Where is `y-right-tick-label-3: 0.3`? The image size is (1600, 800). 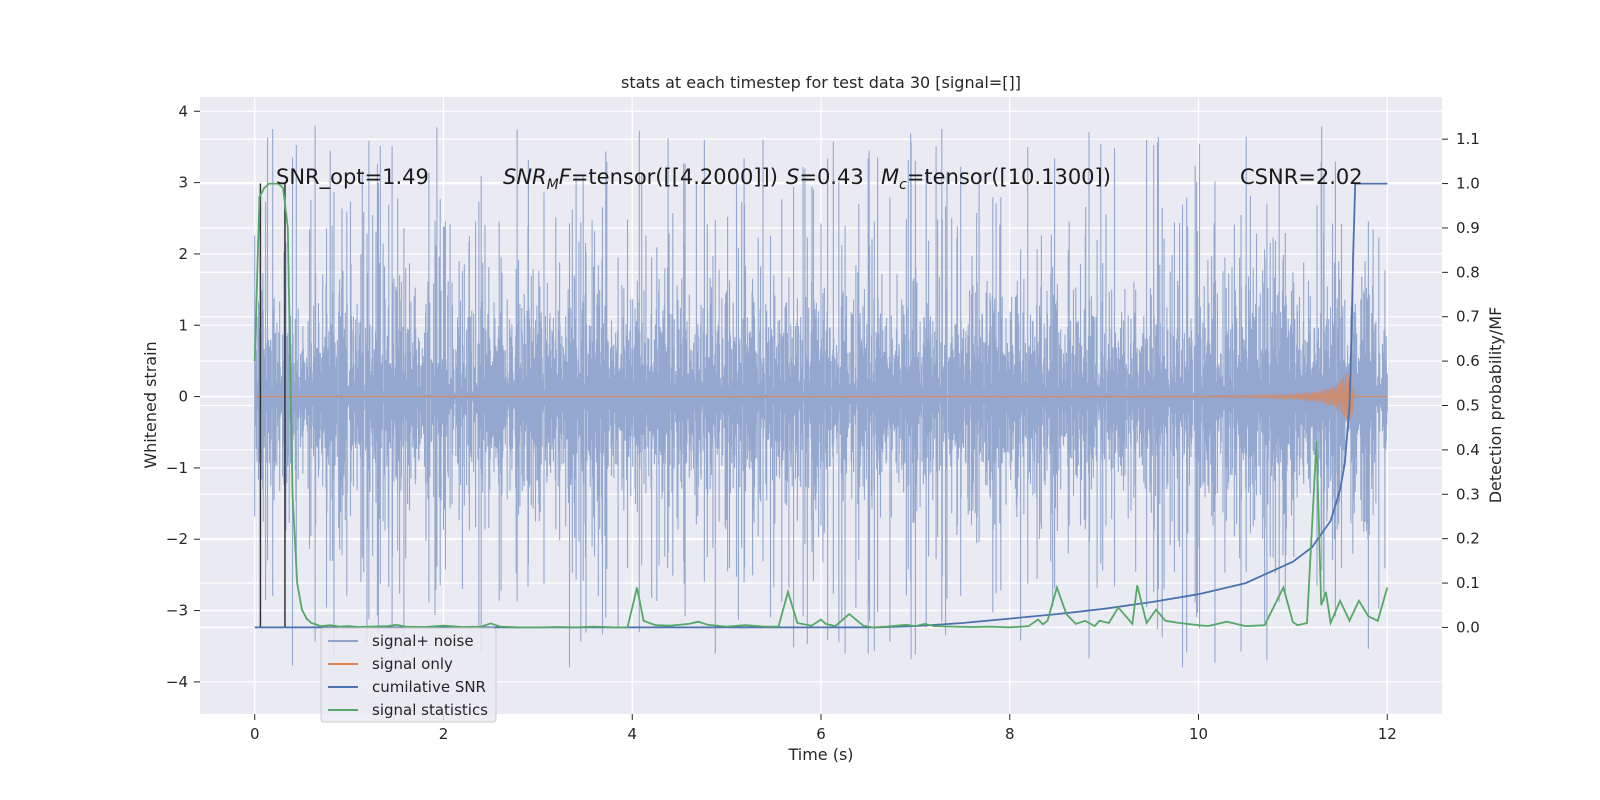
y-right-tick-label-3: 0.3 is located at coordinates (1468, 494).